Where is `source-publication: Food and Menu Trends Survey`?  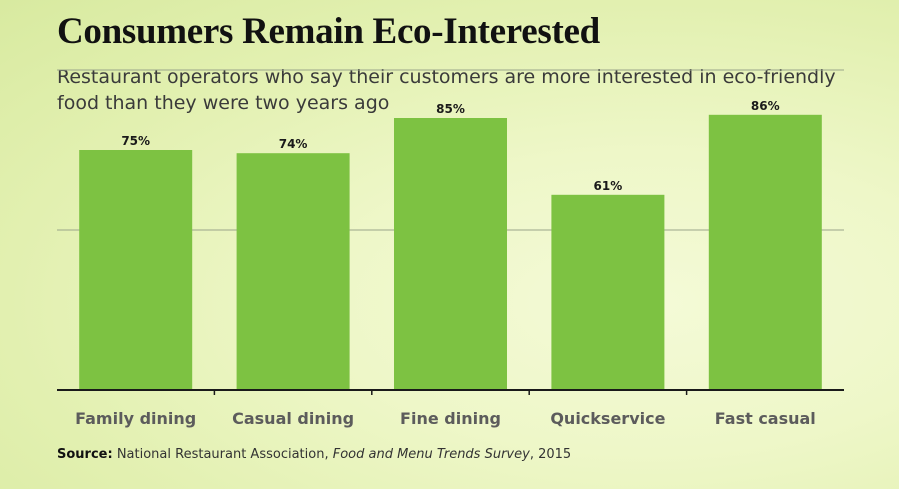 source-publication: Food and Menu Trends Survey is located at coordinates (431, 454).